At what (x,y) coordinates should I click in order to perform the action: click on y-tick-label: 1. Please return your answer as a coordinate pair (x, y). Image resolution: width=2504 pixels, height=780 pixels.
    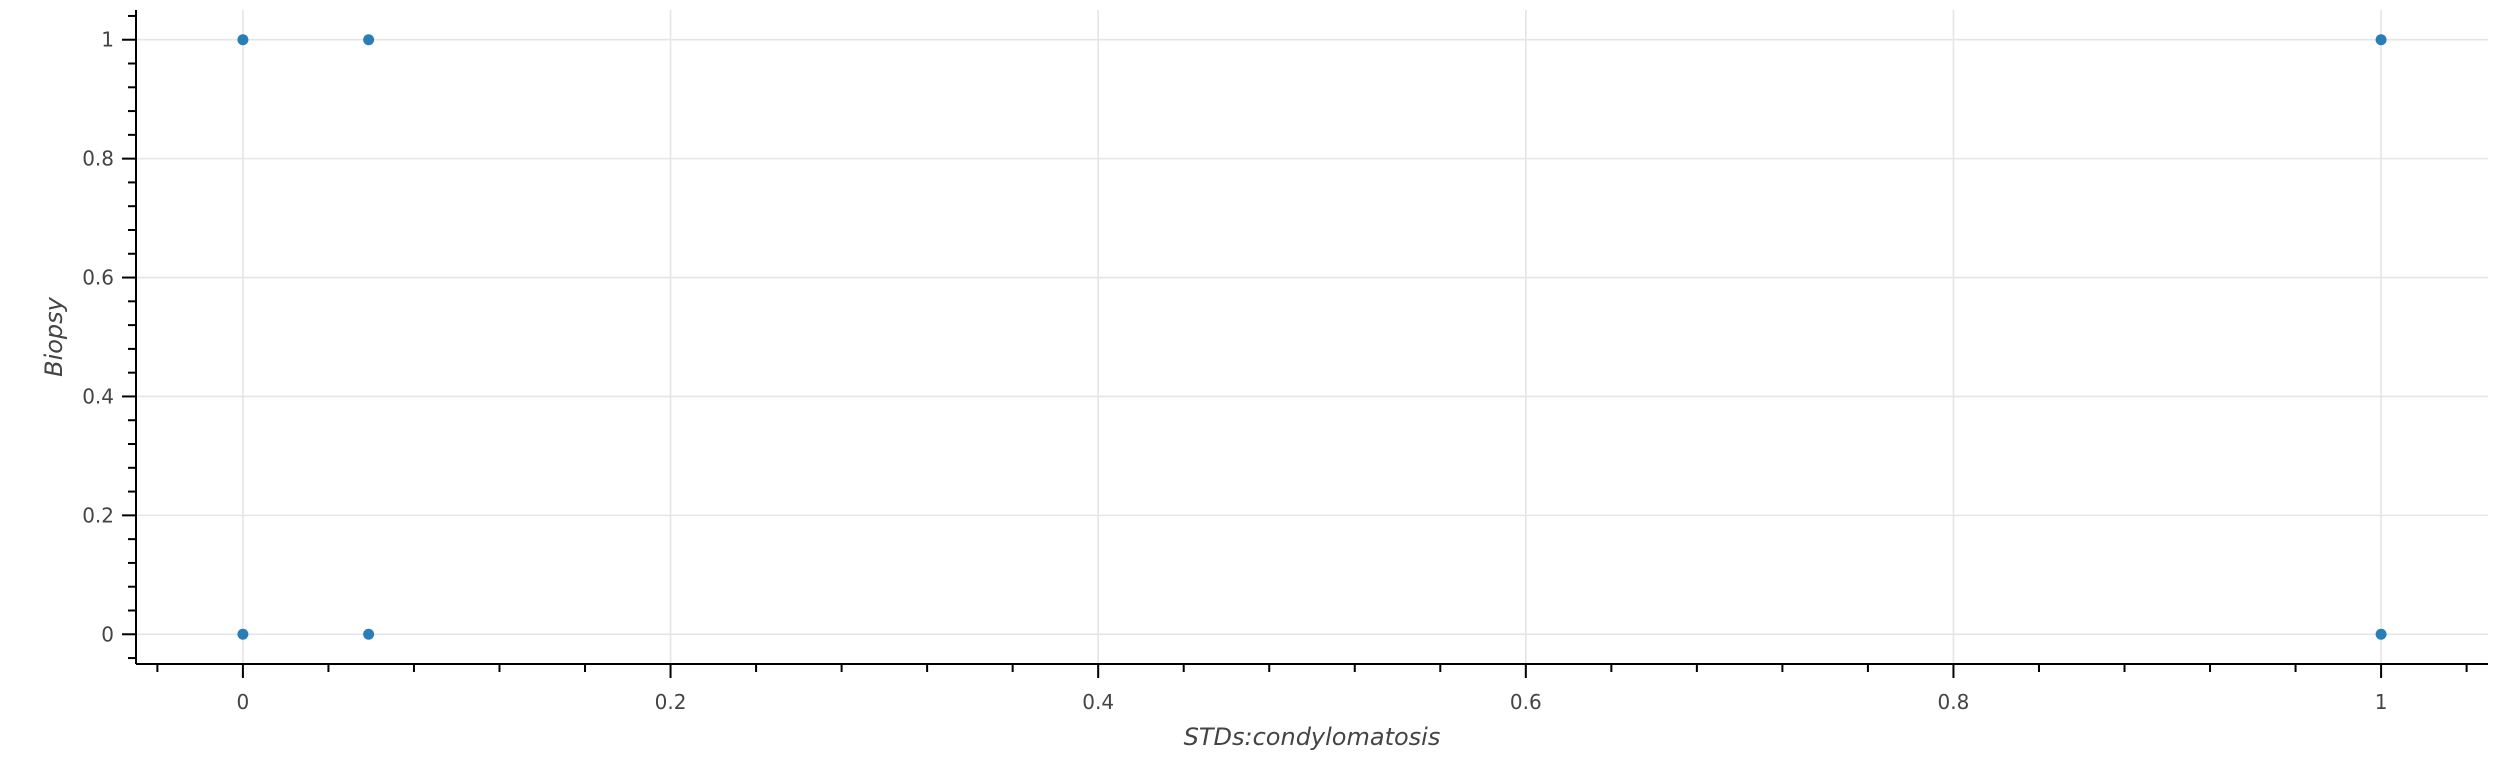
    Looking at the image, I should click on (107, 40).